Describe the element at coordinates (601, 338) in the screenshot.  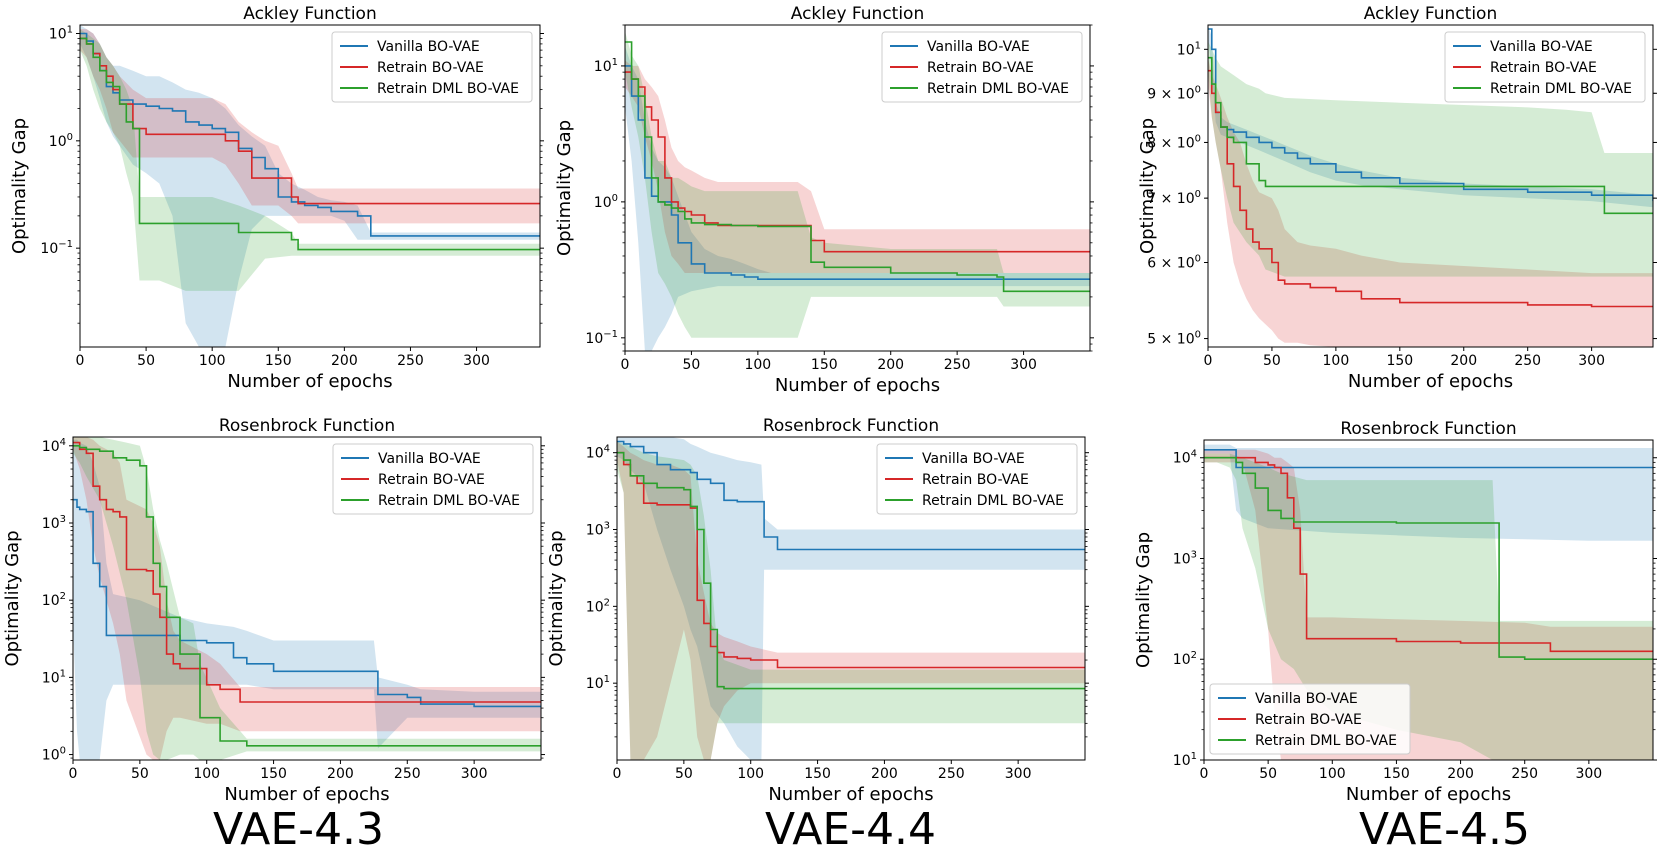
I see `y-tick-label: 10⁻¹` at that location.